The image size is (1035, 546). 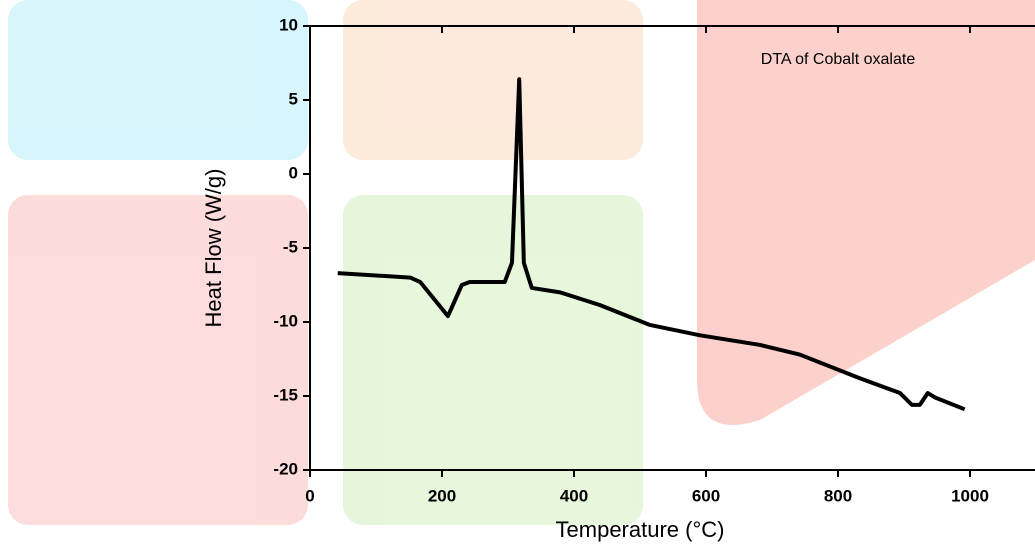 I want to click on x-tick-label: 400, so click(x=574, y=495).